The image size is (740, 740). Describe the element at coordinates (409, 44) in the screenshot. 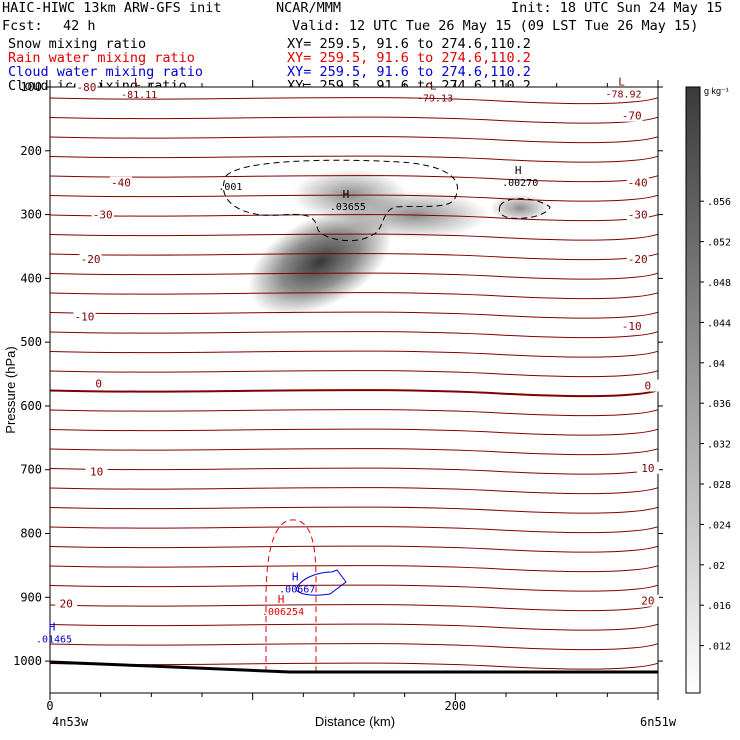

I see `field-xy-snow: XY= 259.5, 91.6 to 274.6,110.2` at that location.